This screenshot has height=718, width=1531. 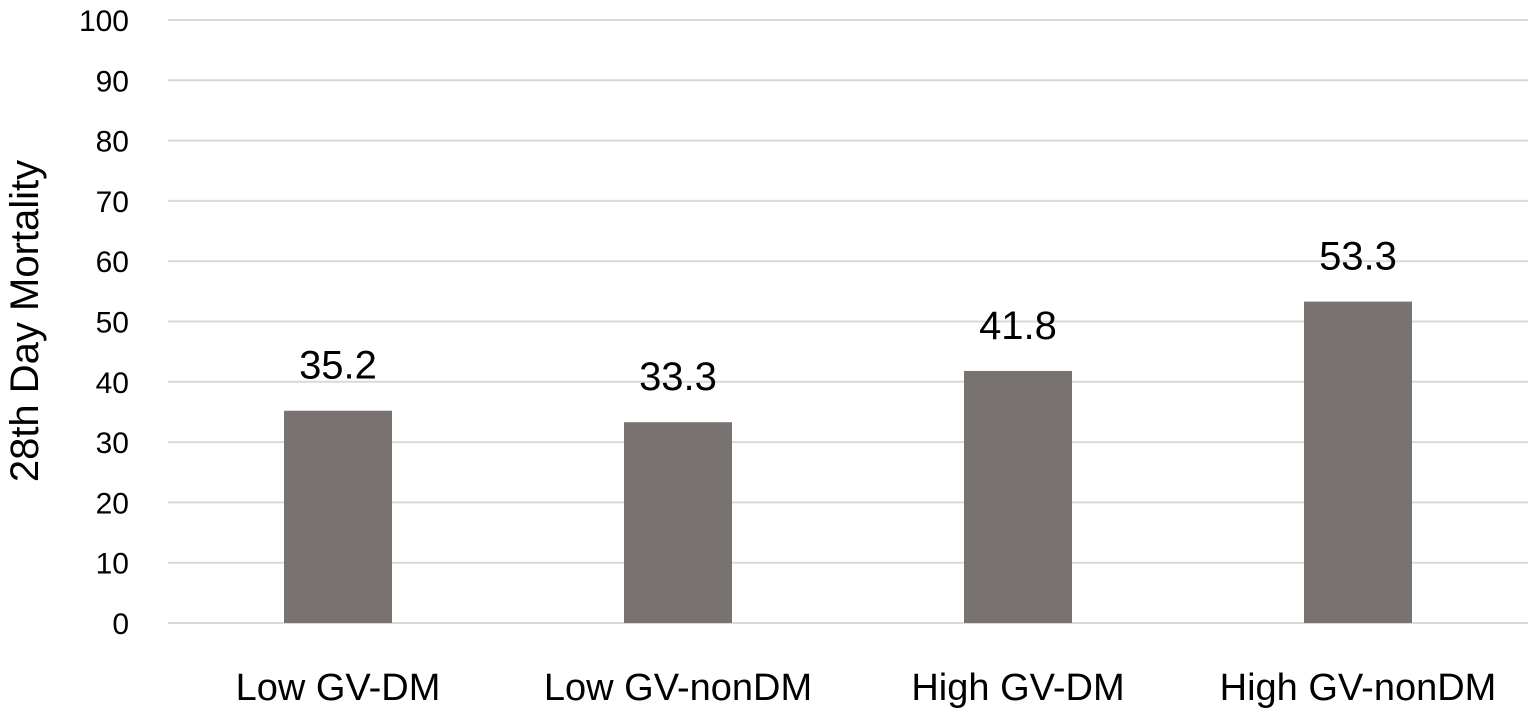 I want to click on y-tick-label: 70, so click(x=112, y=202).